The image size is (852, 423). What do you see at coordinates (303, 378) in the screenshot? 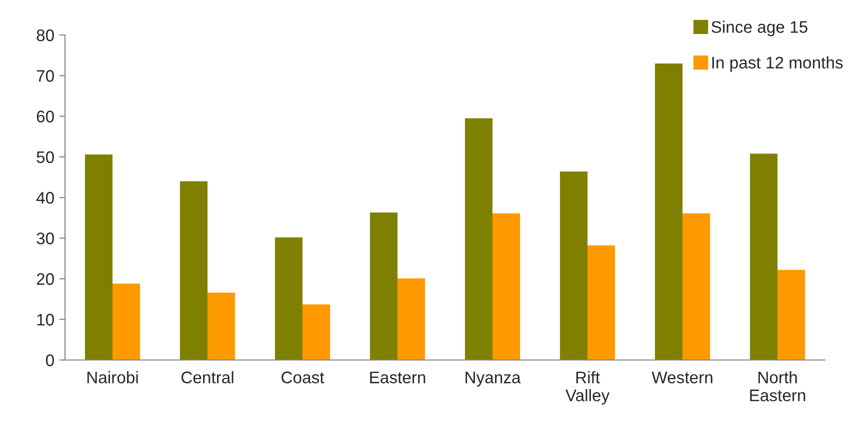
I see `x-tick-label: Coast` at bounding box center [303, 378].